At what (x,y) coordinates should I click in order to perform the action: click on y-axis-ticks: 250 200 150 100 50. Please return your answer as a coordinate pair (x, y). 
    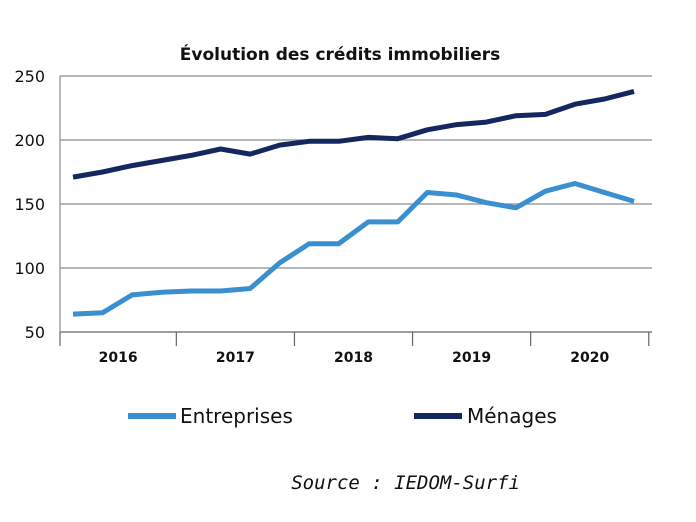
    Looking at the image, I should click on (29, 204).